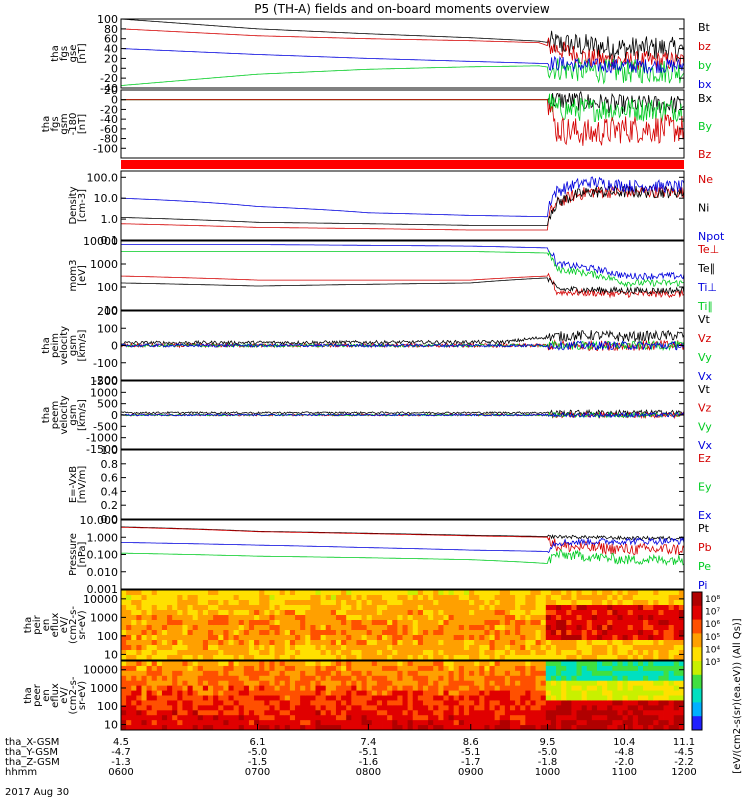  What do you see at coordinates (368, 742) in the screenshot?
I see `xaxis-value: 7.4` at bounding box center [368, 742].